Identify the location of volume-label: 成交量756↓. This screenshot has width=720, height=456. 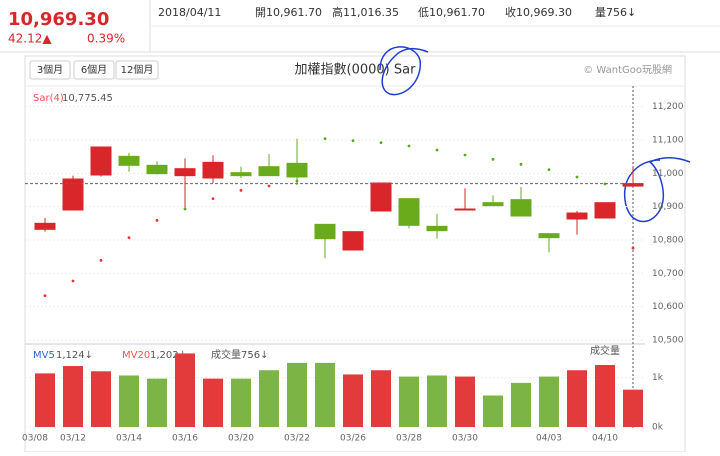
(239, 354).